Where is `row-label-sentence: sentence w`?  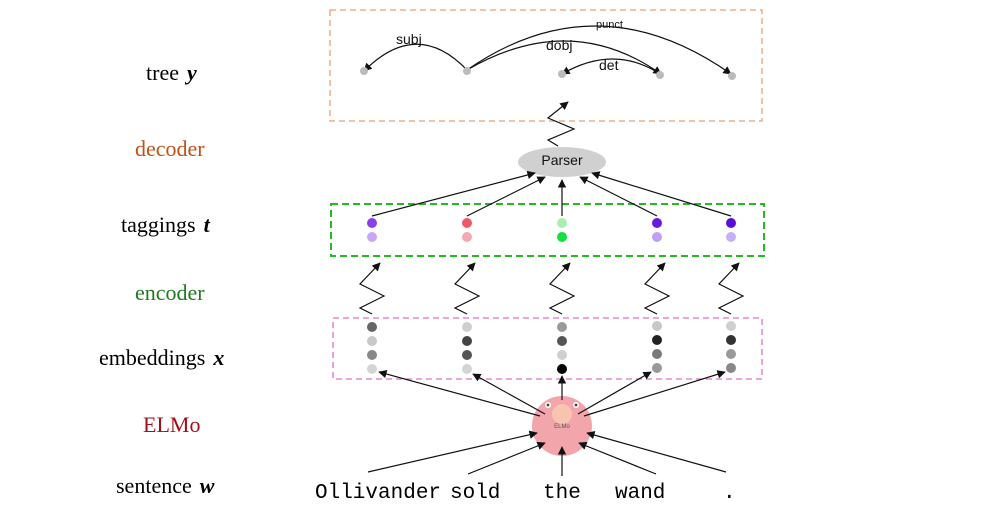
row-label-sentence: sentence w is located at coordinates (165, 485).